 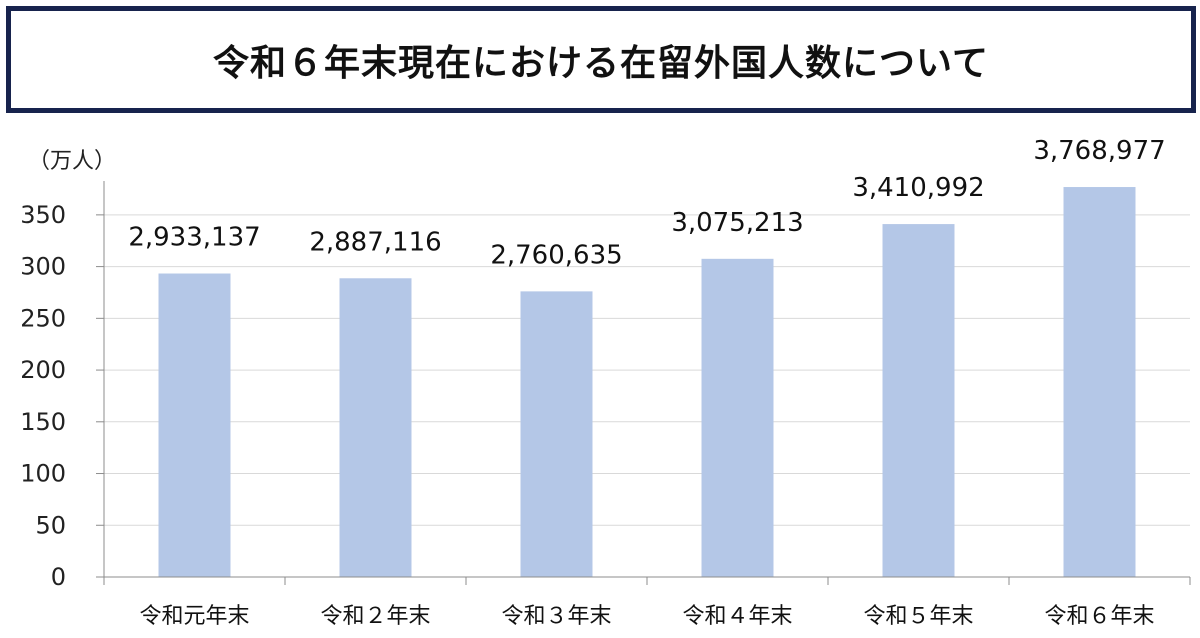 What do you see at coordinates (737, 223) in the screenshot?
I see `data-label: 3,075,213` at bounding box center [737, 223].